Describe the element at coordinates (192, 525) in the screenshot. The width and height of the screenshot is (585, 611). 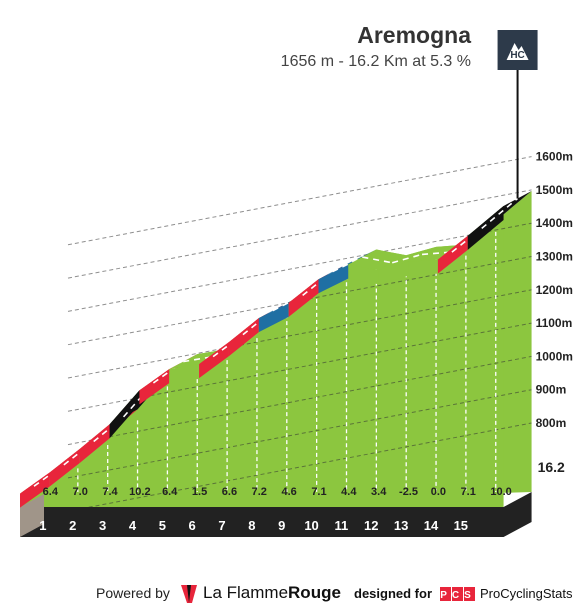
I see `km-label: 6` at that location.